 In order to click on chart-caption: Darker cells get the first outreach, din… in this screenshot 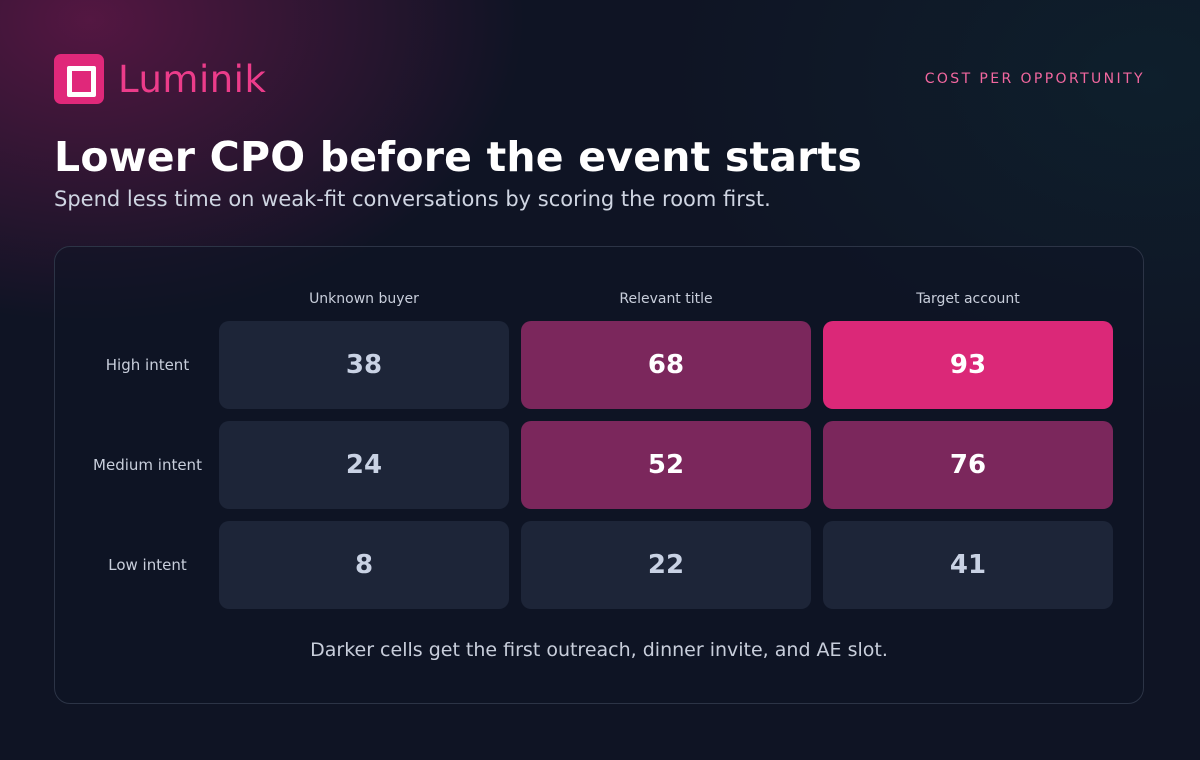, I will do `click(599, 650)`.